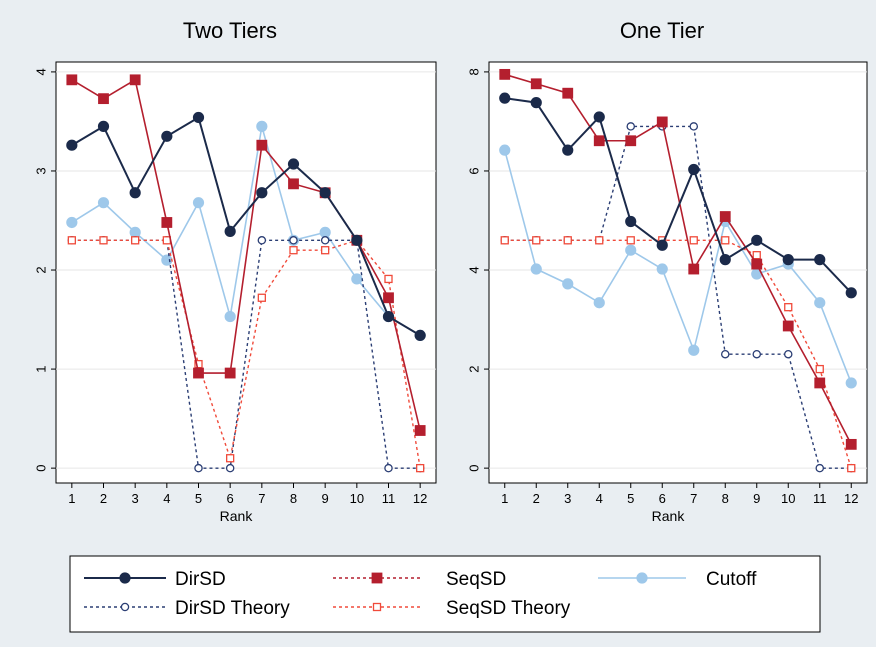 Image resolution: width=876 pixels, height=647 pixels. What do you see at coordinates (230, 30) in the screenshot?
I see `panel-title: Two Tiers` at bounding box center [230, 30].